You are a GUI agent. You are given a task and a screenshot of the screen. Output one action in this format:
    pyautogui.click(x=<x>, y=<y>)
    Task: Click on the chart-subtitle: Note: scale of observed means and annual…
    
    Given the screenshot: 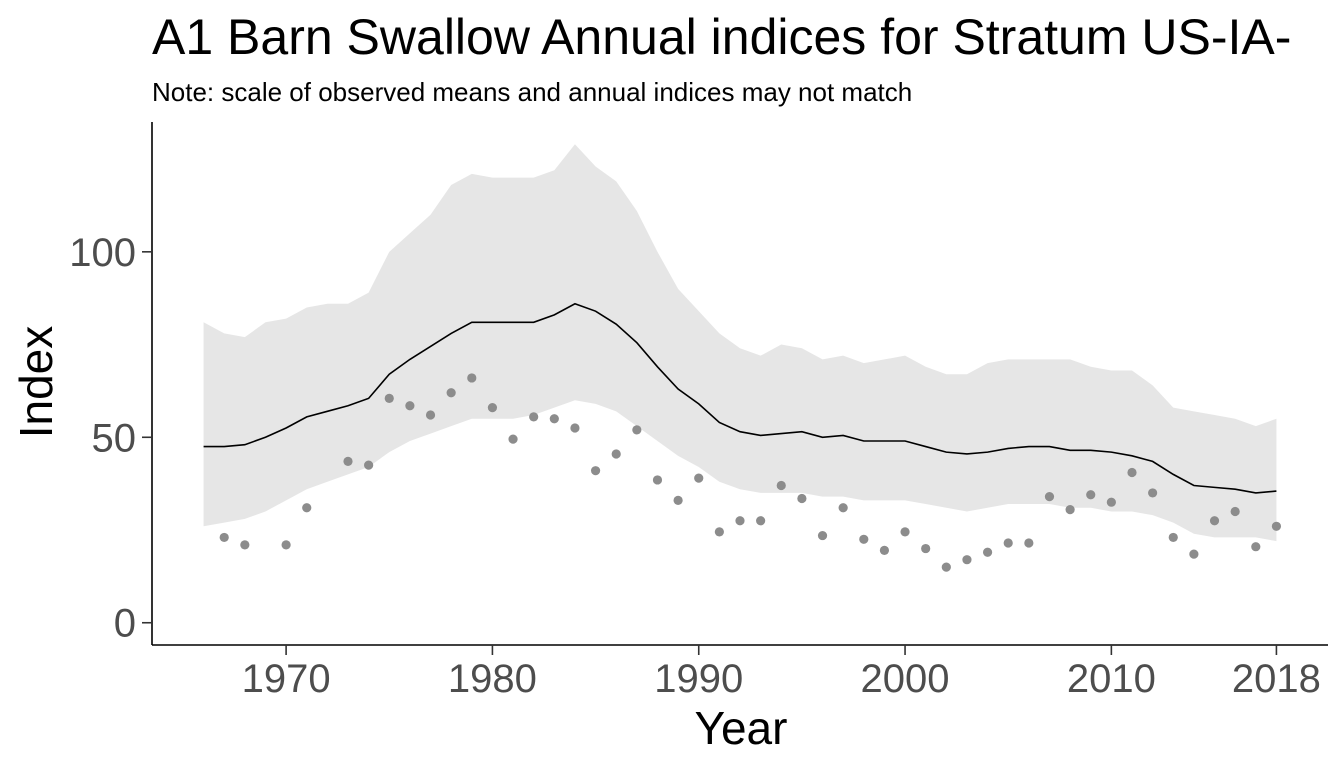 What is the action you would take?
    pyautogui.click(x=532, y=92)
    